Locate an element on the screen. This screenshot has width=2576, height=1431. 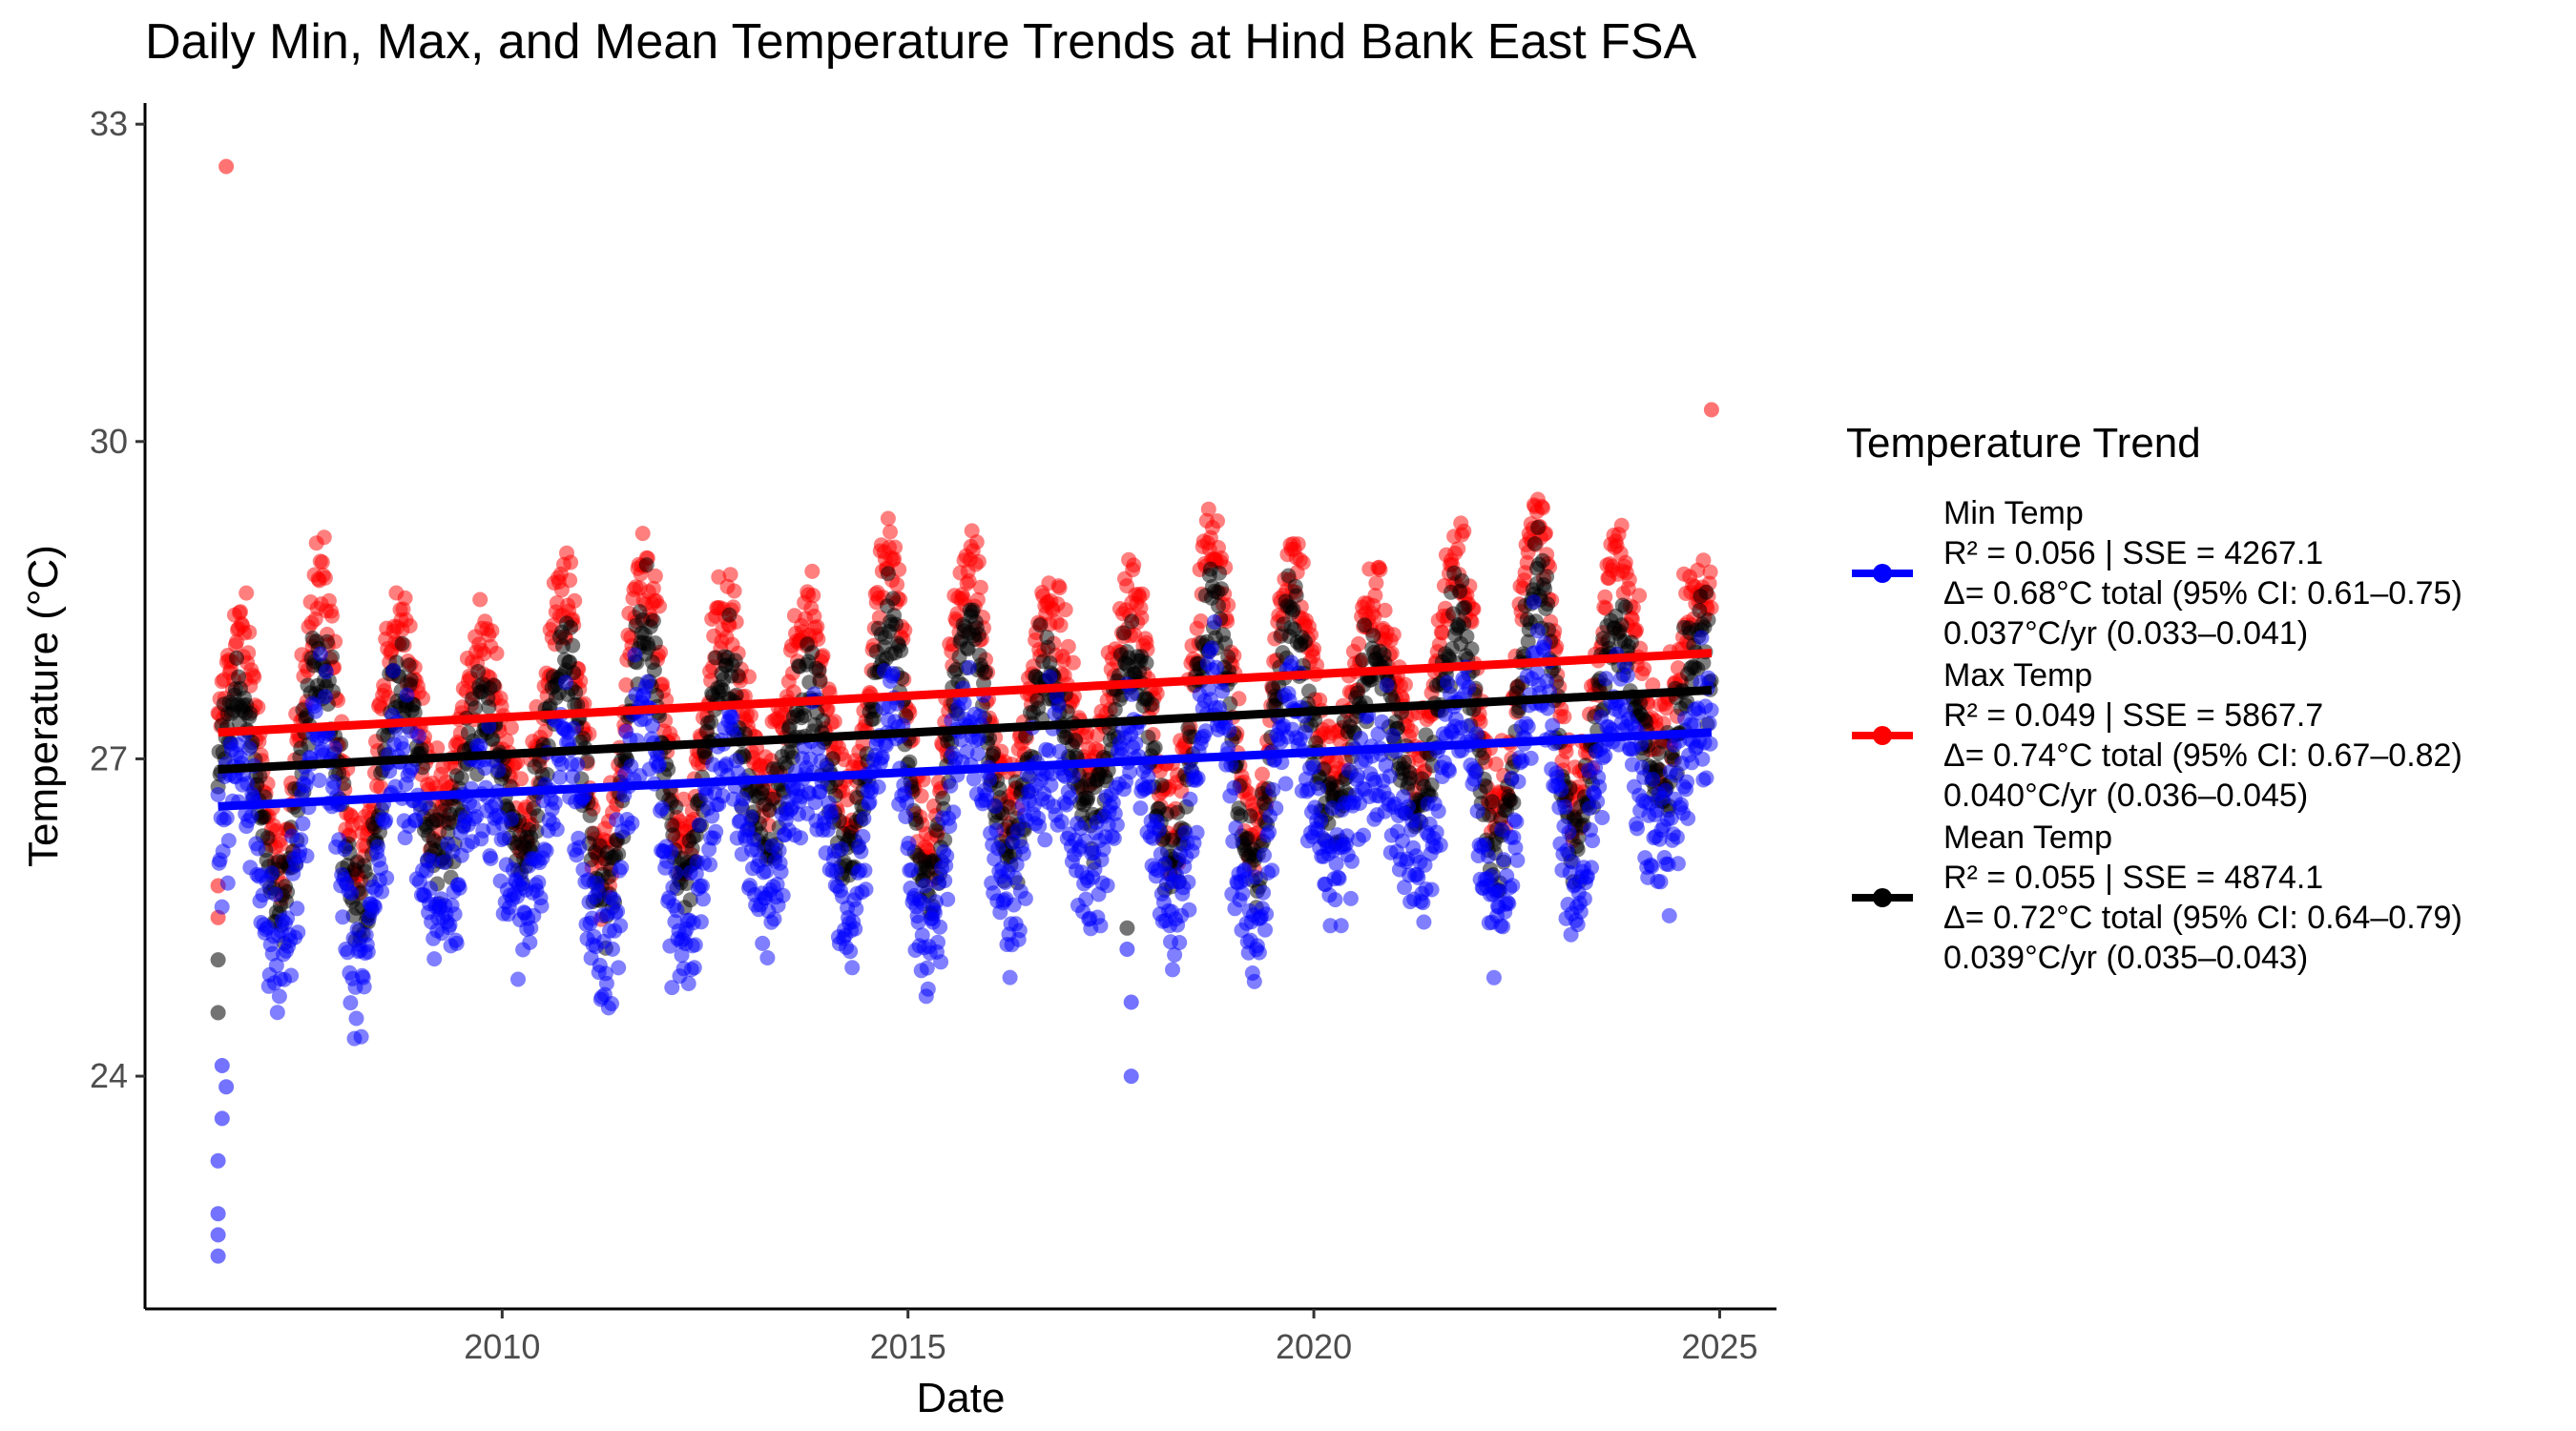
x-tick-label: 2015 is located at coordinates (908, 1346).